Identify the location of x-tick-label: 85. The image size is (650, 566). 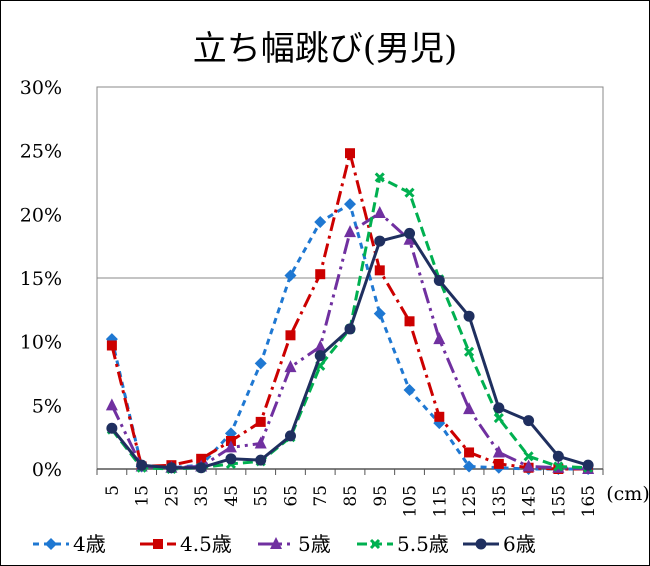
(351, 496).